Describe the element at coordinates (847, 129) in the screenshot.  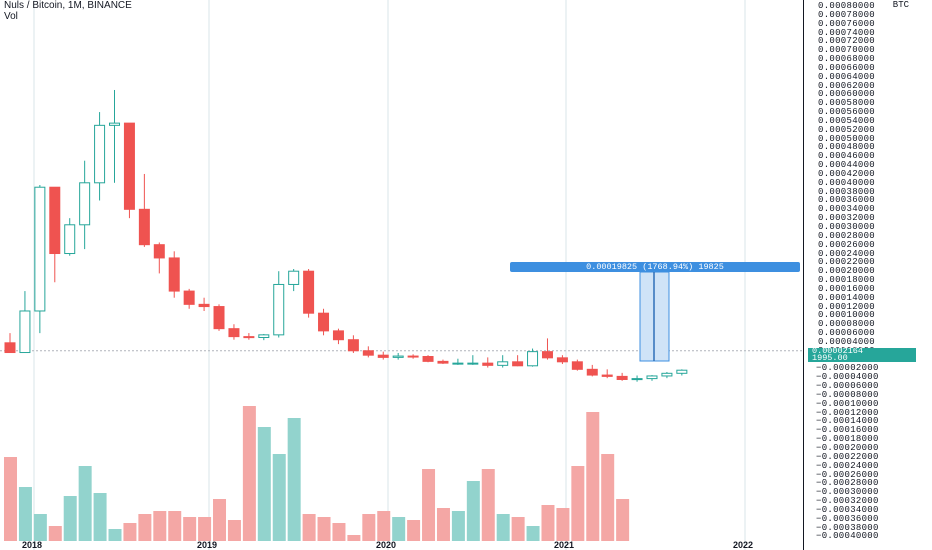
I see `price-tick-label: 0.00052000` at that location.